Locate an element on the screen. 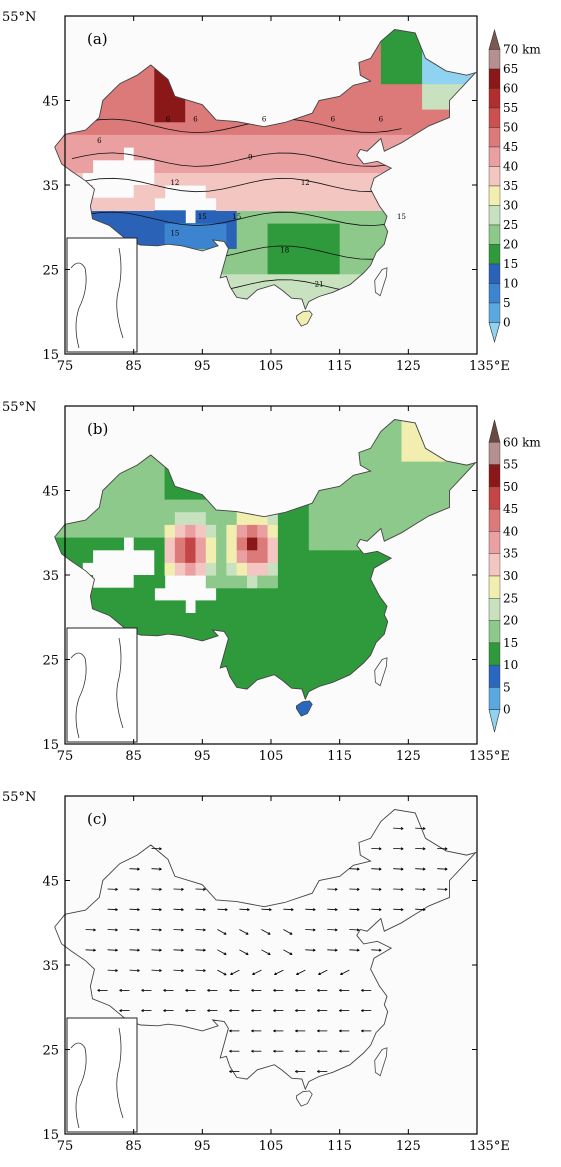 The height and width of the screenshot is (1167, 561). y-tick-label: 25 is located at coordinates (50, 271).